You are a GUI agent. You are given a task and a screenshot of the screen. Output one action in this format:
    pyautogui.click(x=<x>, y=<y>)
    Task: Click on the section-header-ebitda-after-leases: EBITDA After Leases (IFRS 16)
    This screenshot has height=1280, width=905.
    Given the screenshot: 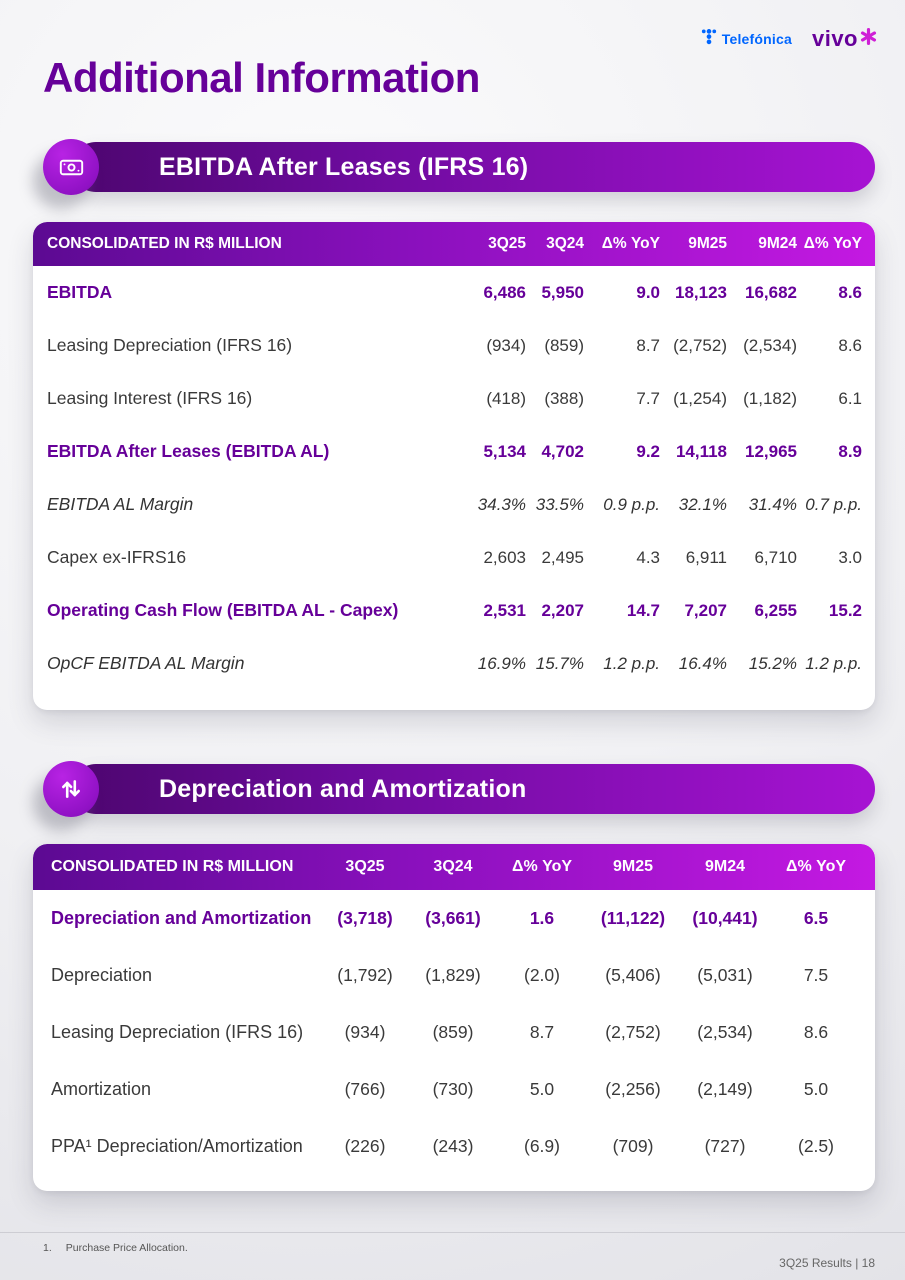 What is the action you would take?
    pyautogui.click(x=459, y=167)
    